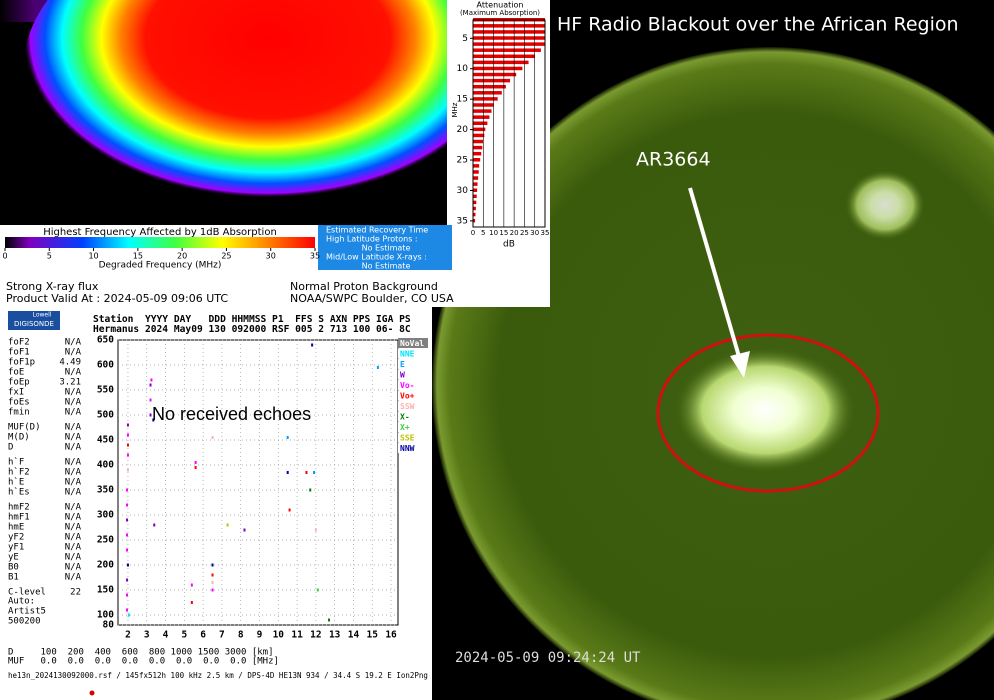 This screenshot has height=700, width=994. What do you see at coordinates (354, 635) in the screenshot?
I see `x-tick-label: 14` at bounding box center [354, 635].